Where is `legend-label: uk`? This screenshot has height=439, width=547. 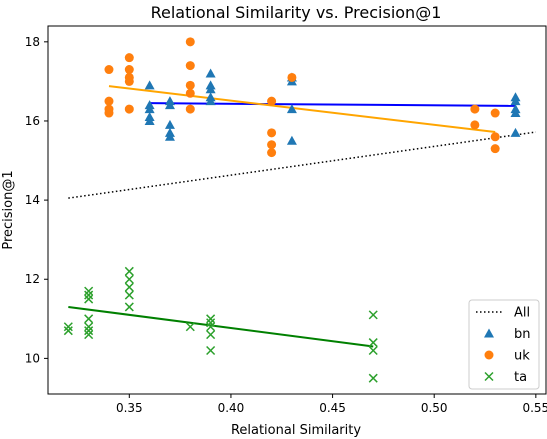 legend-label: uk is located at coordinates (522, 356).